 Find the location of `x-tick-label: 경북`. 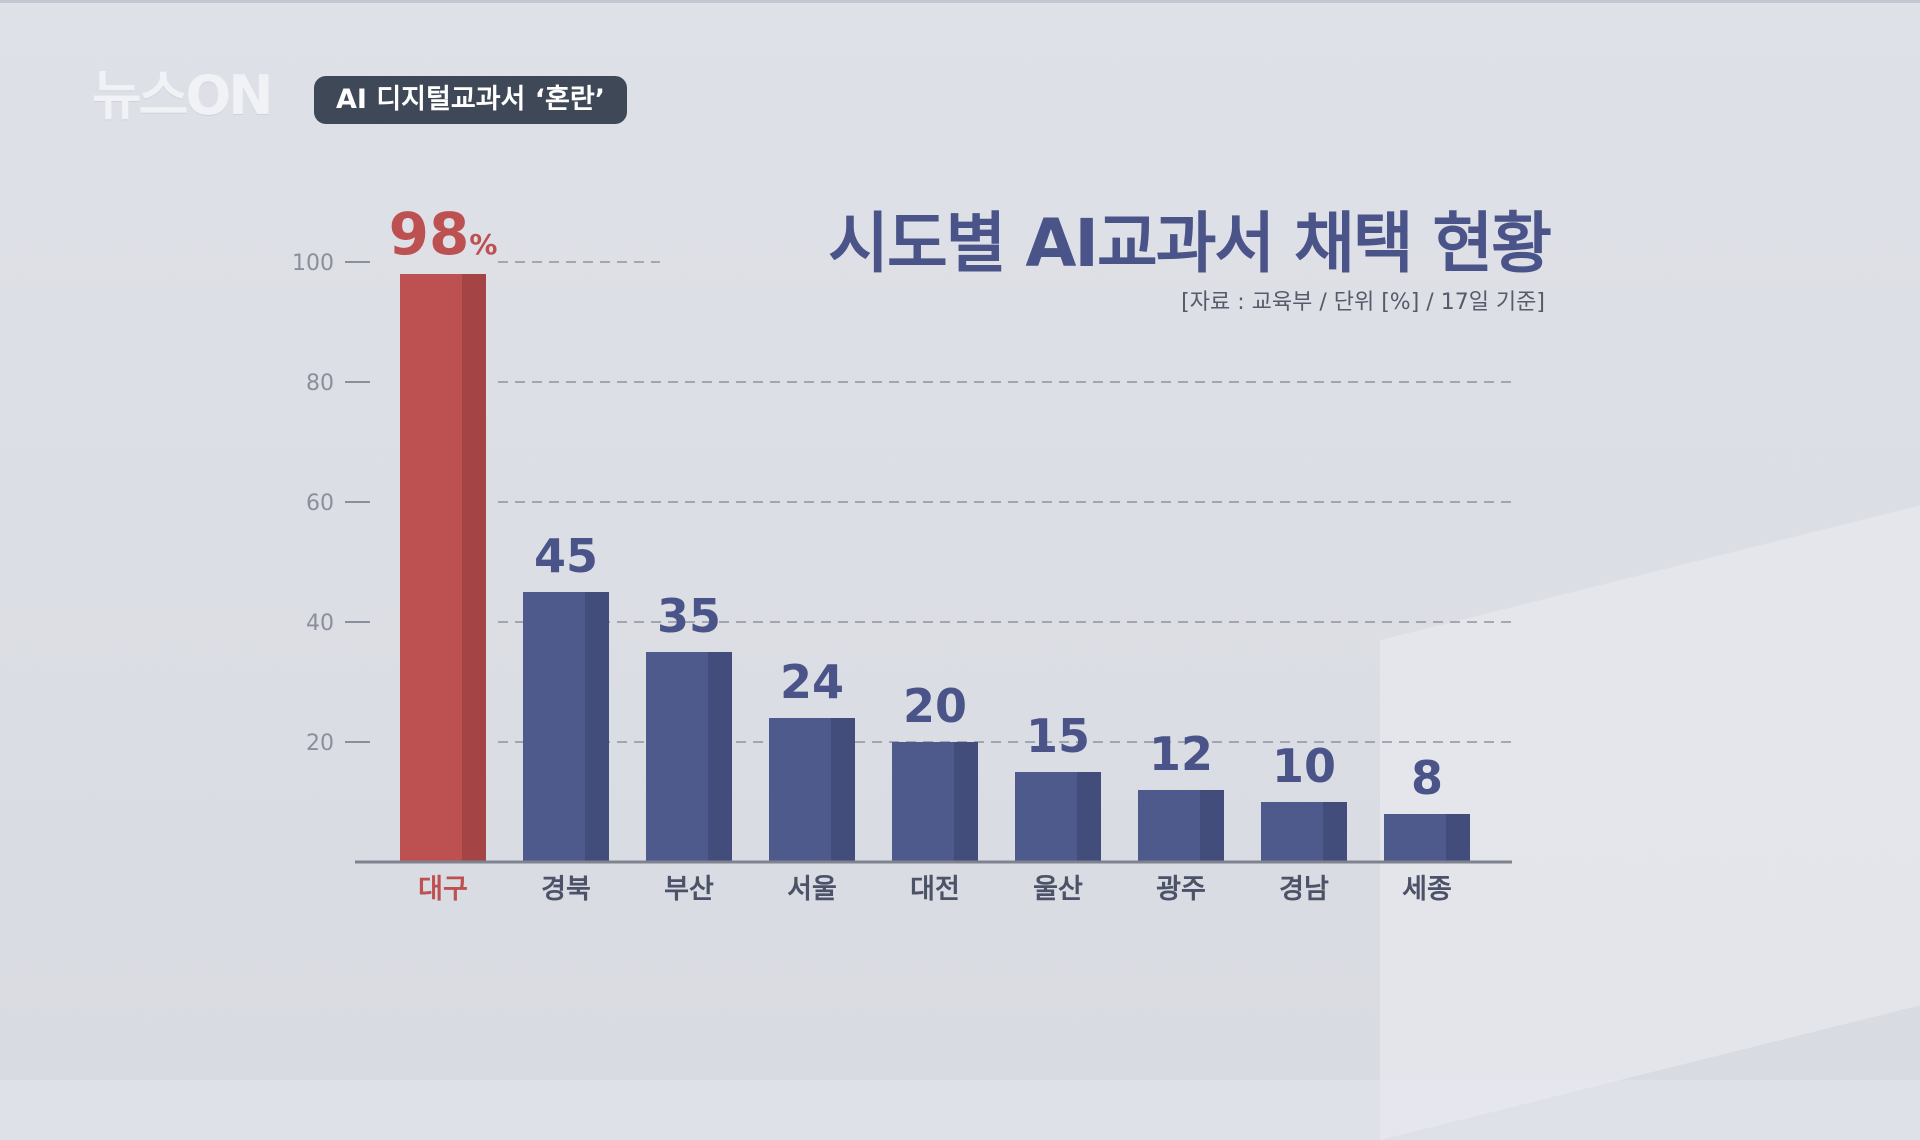

x-tick-label: 경북 is located at coordinates (566, 889).